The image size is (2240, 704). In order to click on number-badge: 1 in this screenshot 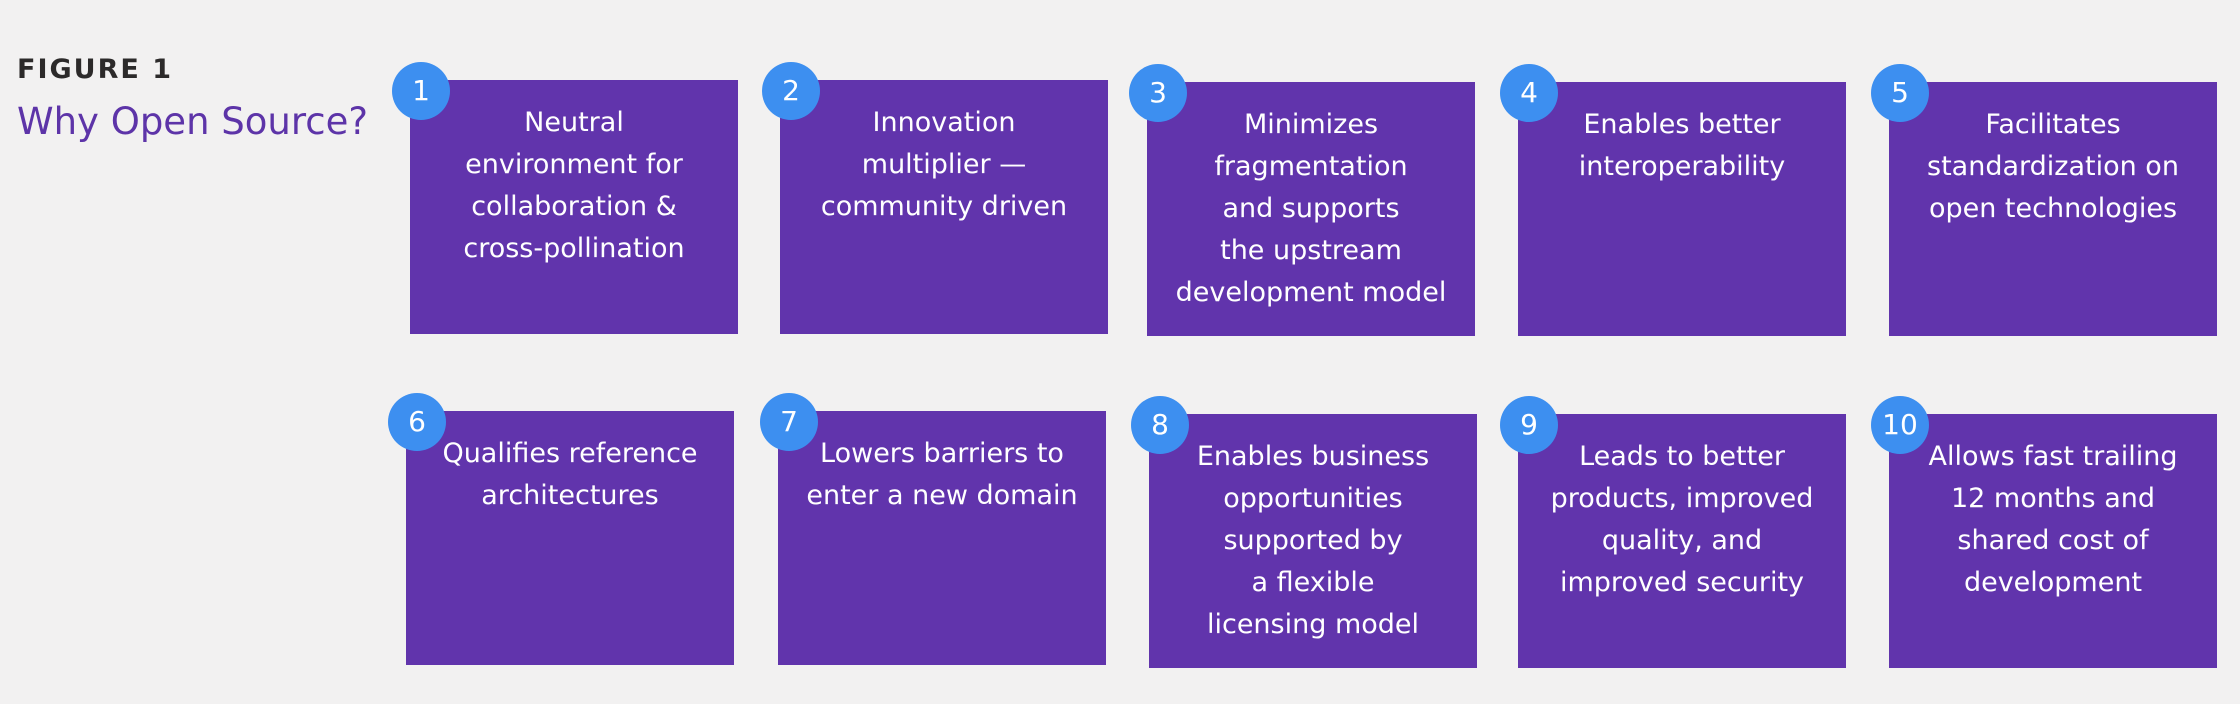, I will do `click(421, 91)`.